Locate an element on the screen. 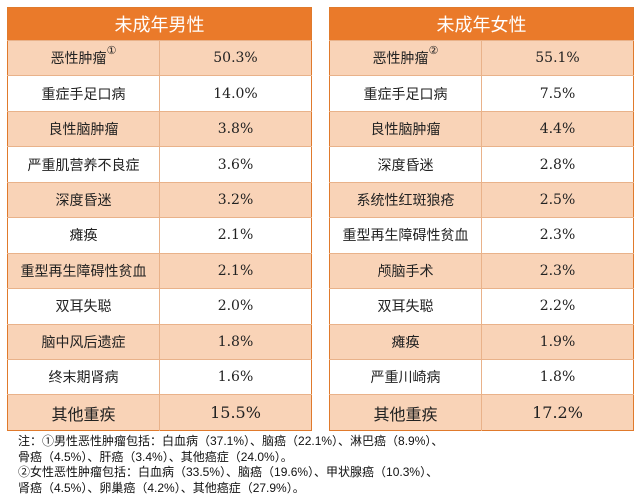 This screenshot has height=498, width=640. table-row: 双耳失聪 2.0% is located at coordinates (159, 306).